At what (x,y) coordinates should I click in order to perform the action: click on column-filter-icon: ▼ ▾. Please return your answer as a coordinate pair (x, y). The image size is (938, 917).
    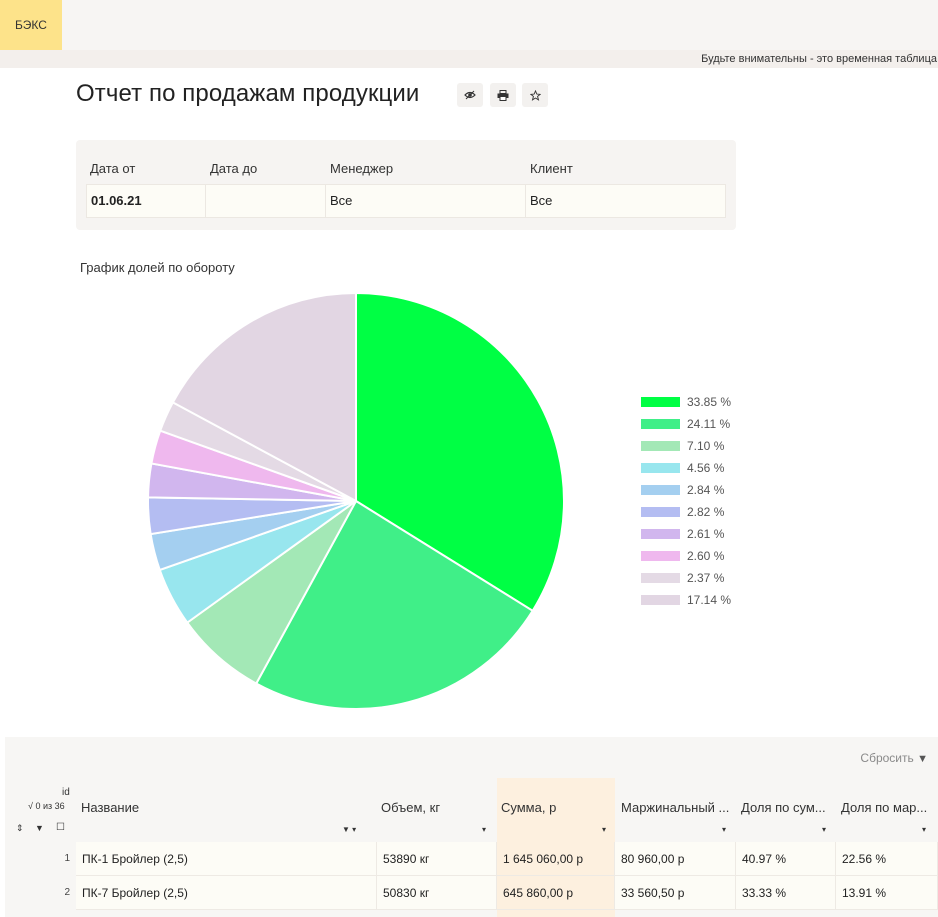
    Looking at the image, I should click on (349, 829).